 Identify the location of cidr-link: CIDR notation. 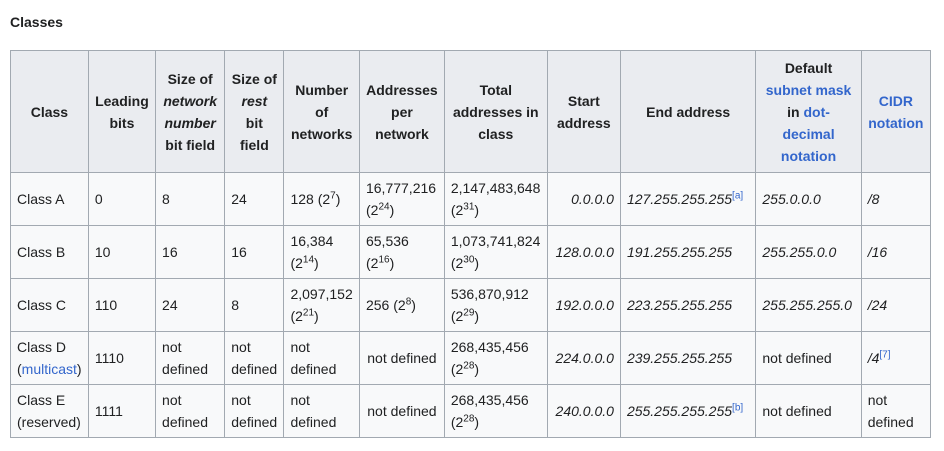
(896, 111).